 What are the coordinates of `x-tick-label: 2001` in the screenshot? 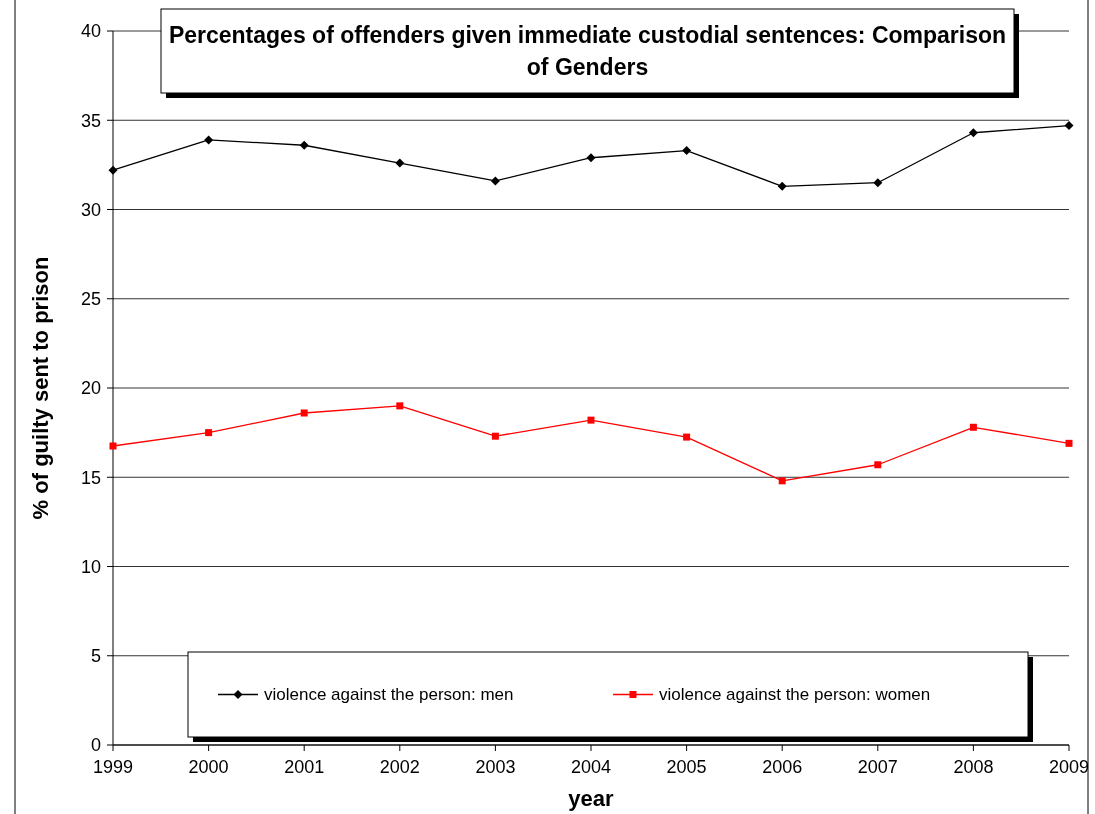 It's located at (304, 767).